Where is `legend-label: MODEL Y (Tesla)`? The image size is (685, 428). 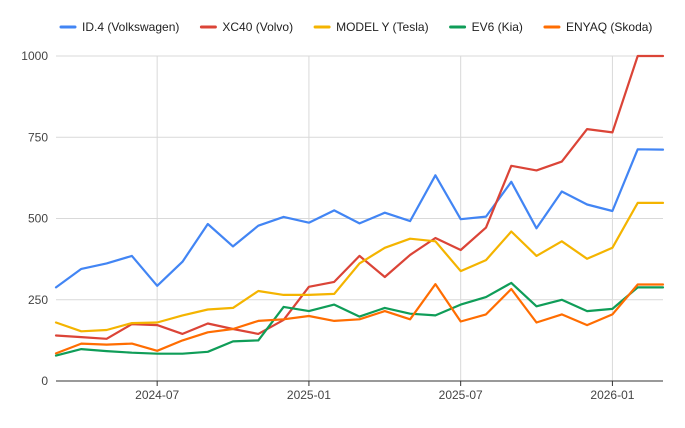
legend-label: MODEL Y (Tesla) is located at coordinates (382, 27).